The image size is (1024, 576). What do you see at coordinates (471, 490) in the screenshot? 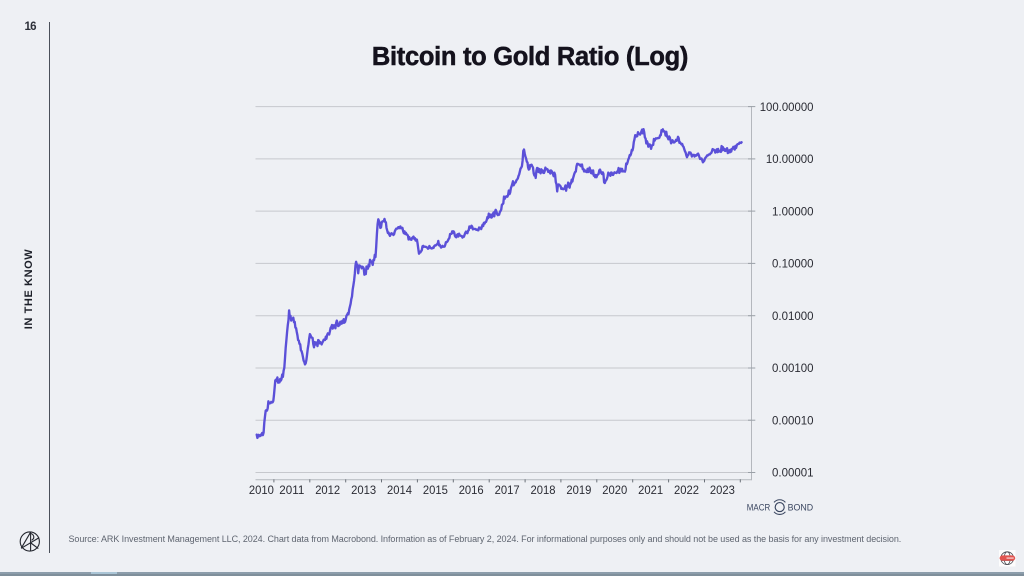
I see `svg-text: 2016` at bounding box center [471, 490].